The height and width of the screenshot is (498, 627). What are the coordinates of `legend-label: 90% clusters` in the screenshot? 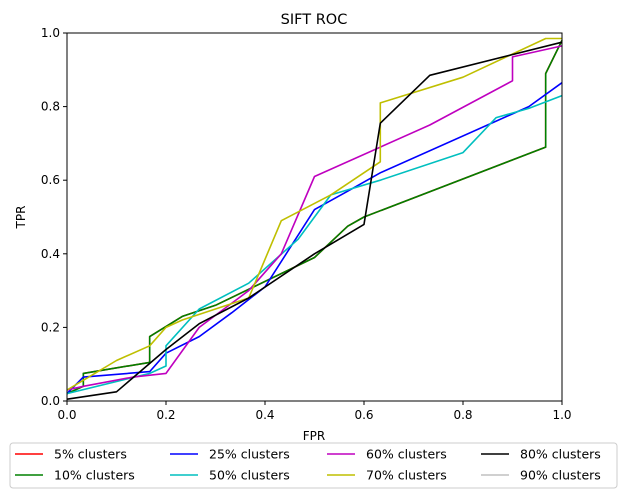 It's located at (560, 475).